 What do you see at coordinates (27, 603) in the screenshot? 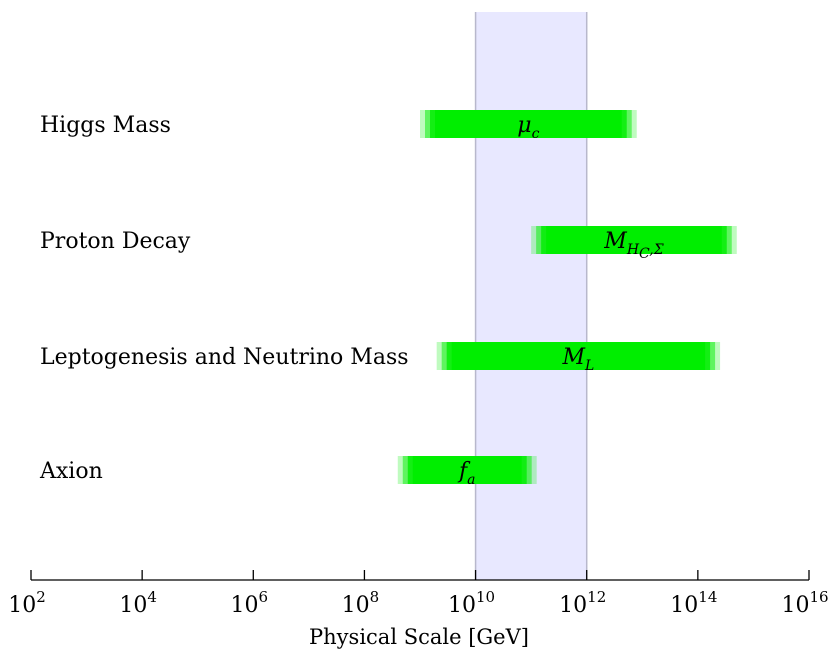
I see `x-tick-label-1: 10²` at bounding box center [27, 603].